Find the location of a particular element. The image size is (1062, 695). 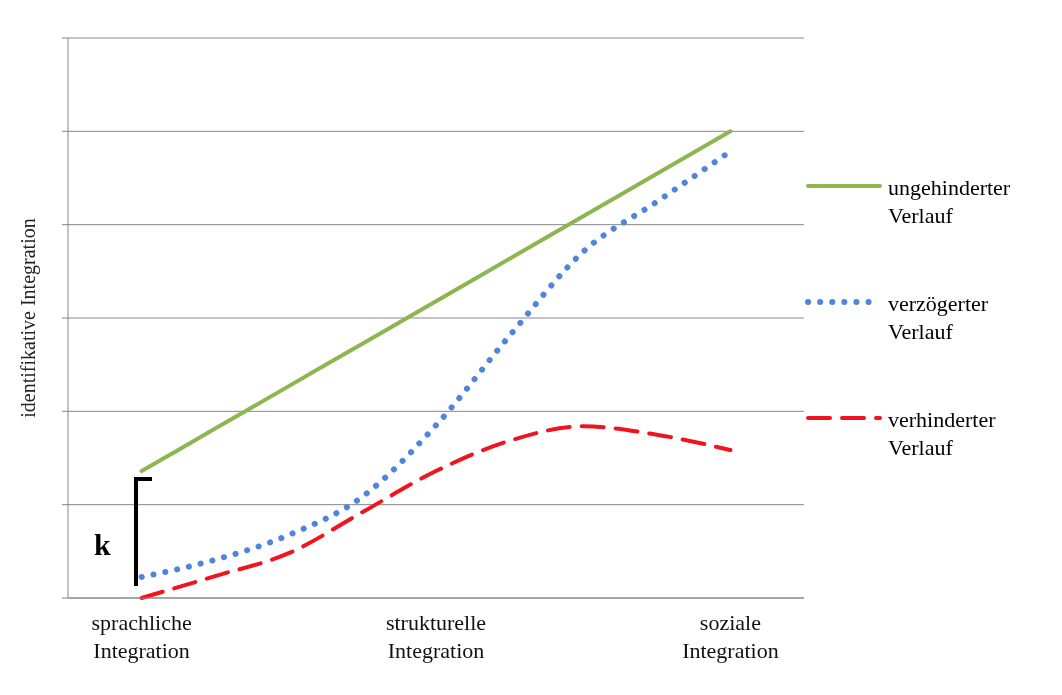

legend-label: ungehinderter Verlauf is located at coordinates (950, 202).